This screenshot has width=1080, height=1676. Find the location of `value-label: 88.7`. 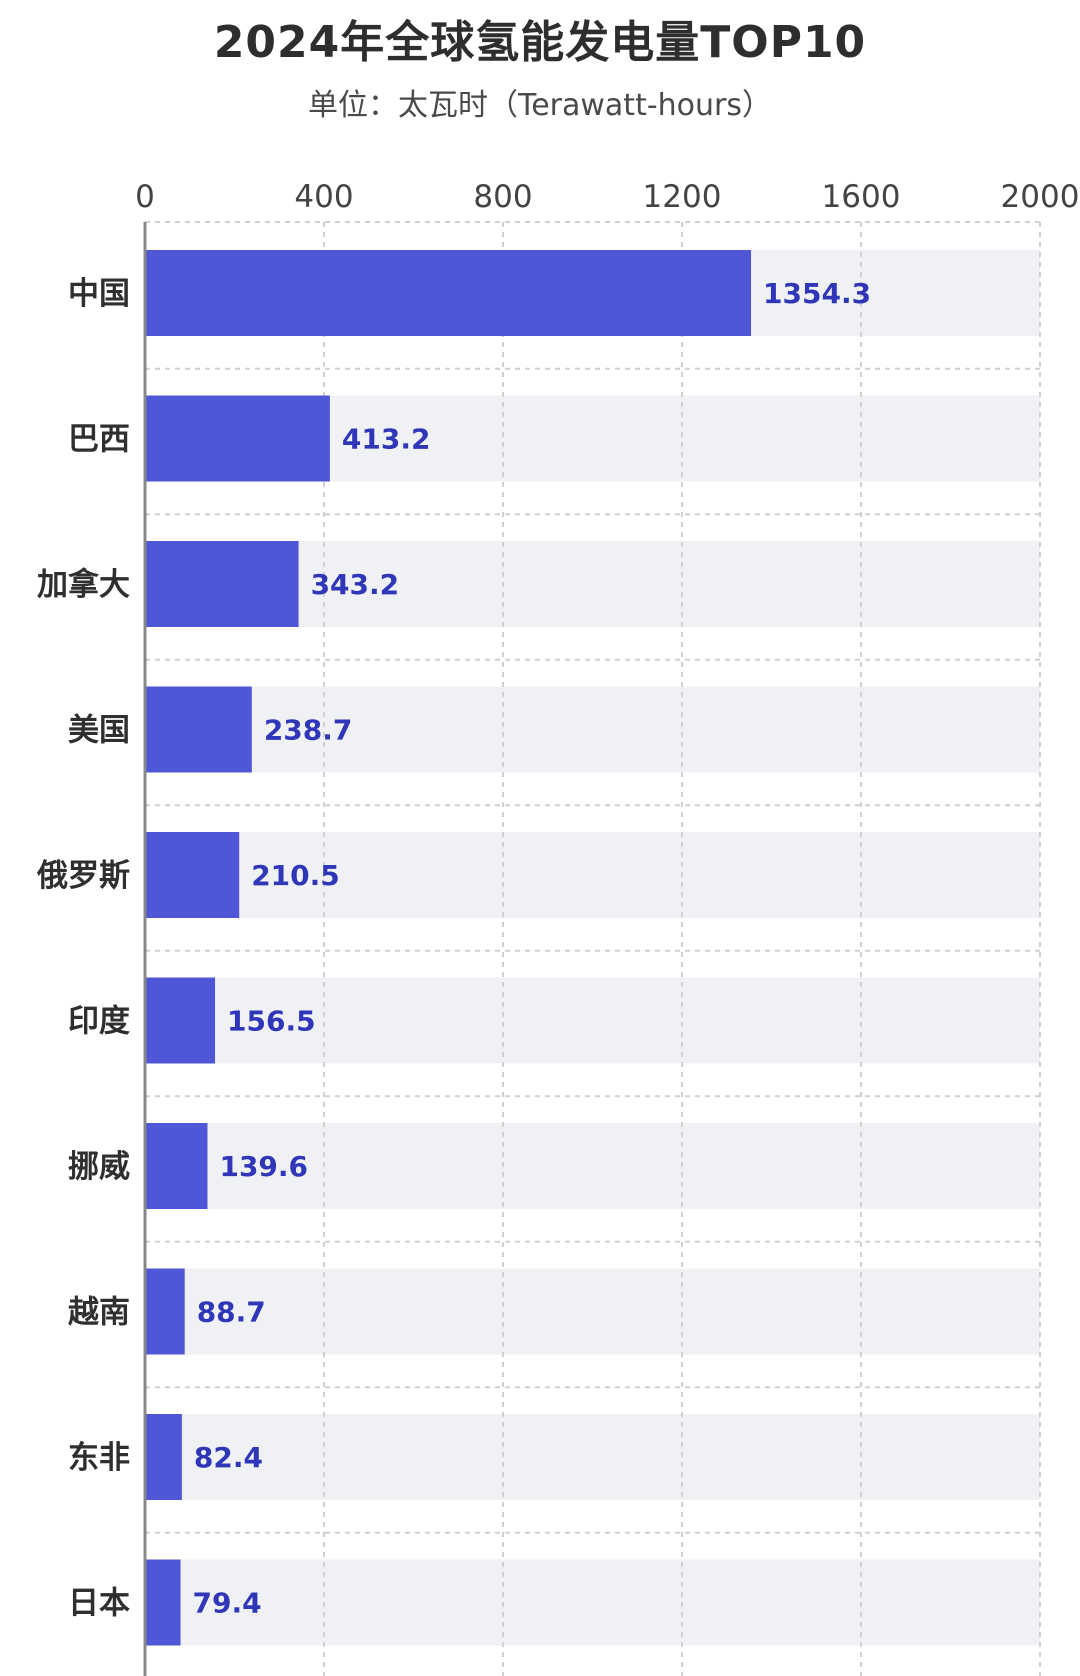

value-label: 88.7 is located at coordinates (231, 1312).